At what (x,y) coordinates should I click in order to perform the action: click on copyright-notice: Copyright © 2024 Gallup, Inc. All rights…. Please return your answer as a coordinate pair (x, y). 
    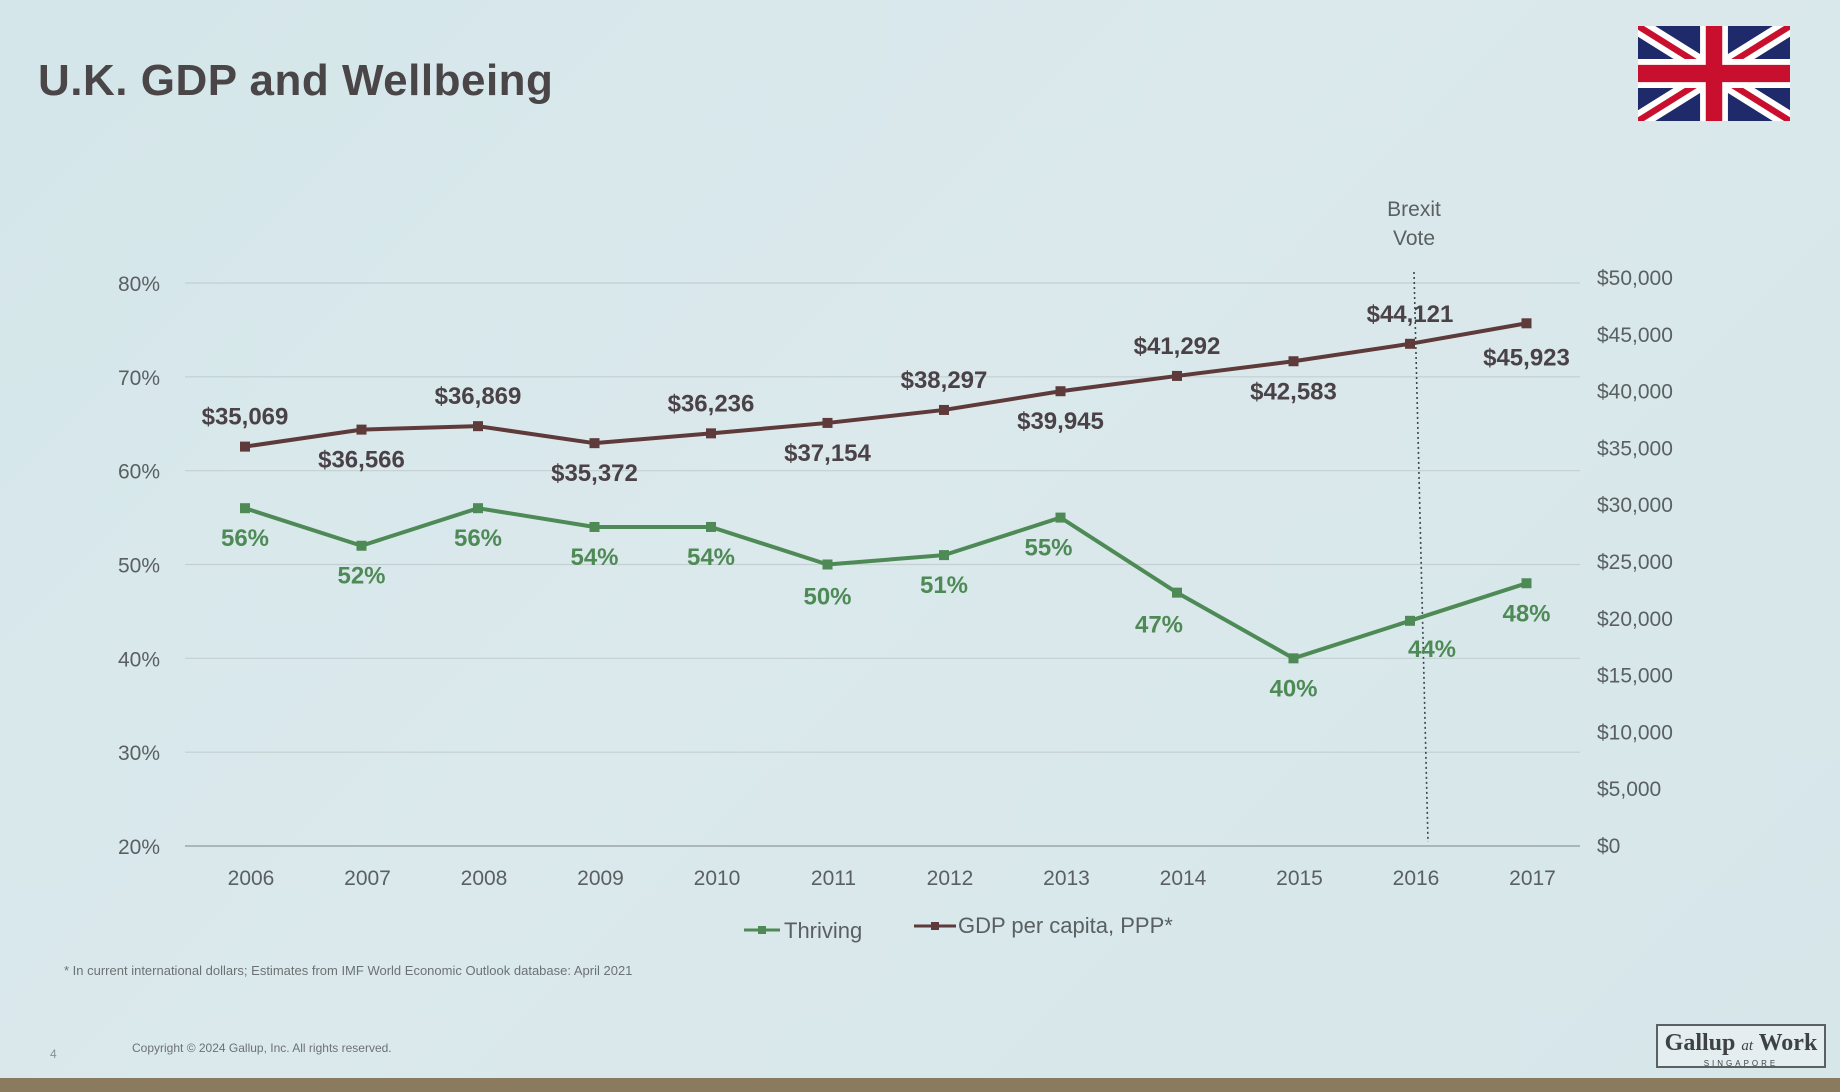
    Looking at the image, I should click on (262, 1048).